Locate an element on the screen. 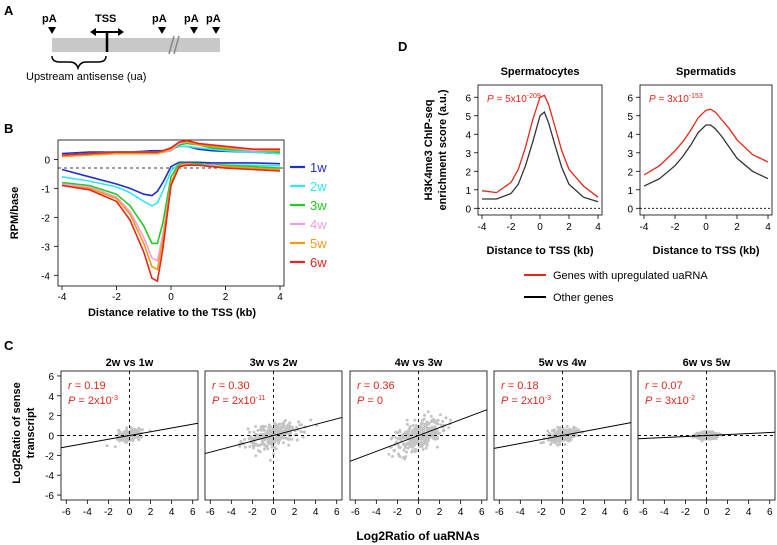  panel-b-xlabel: Distance relative to the TSS (kb) is located at coordinates (172, 313).